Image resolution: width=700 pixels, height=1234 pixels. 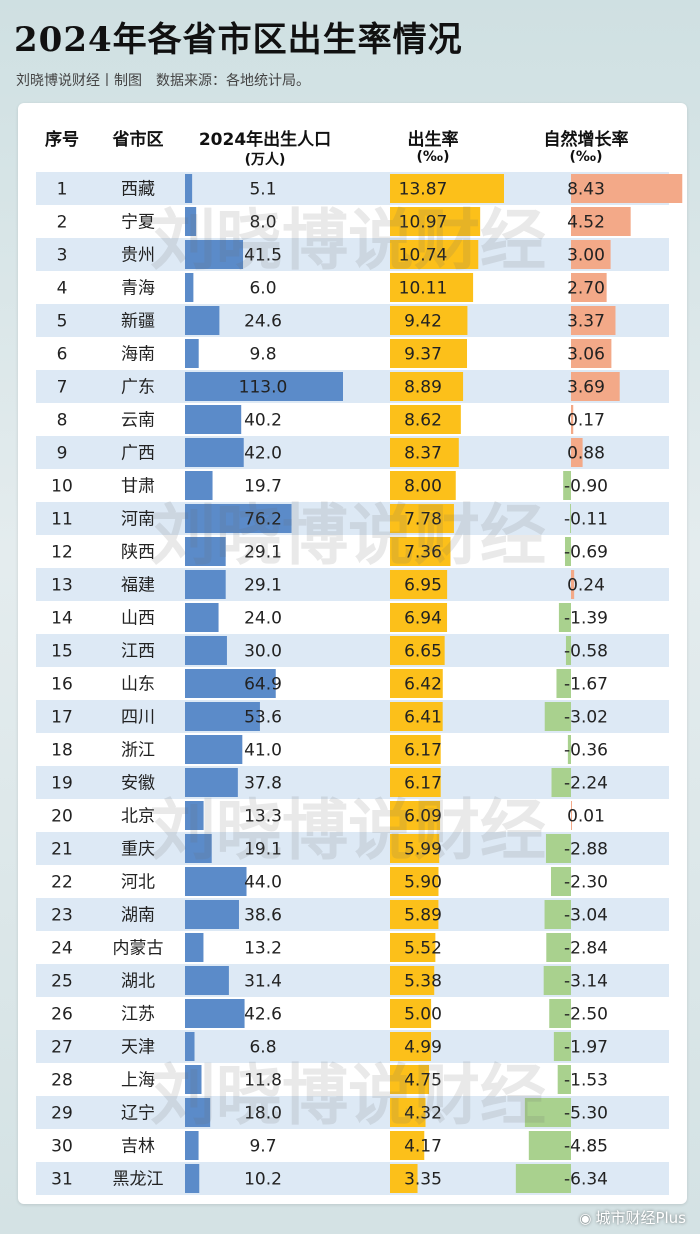 I want to click on rate-label: 8.89, so click(x=423, y=388).